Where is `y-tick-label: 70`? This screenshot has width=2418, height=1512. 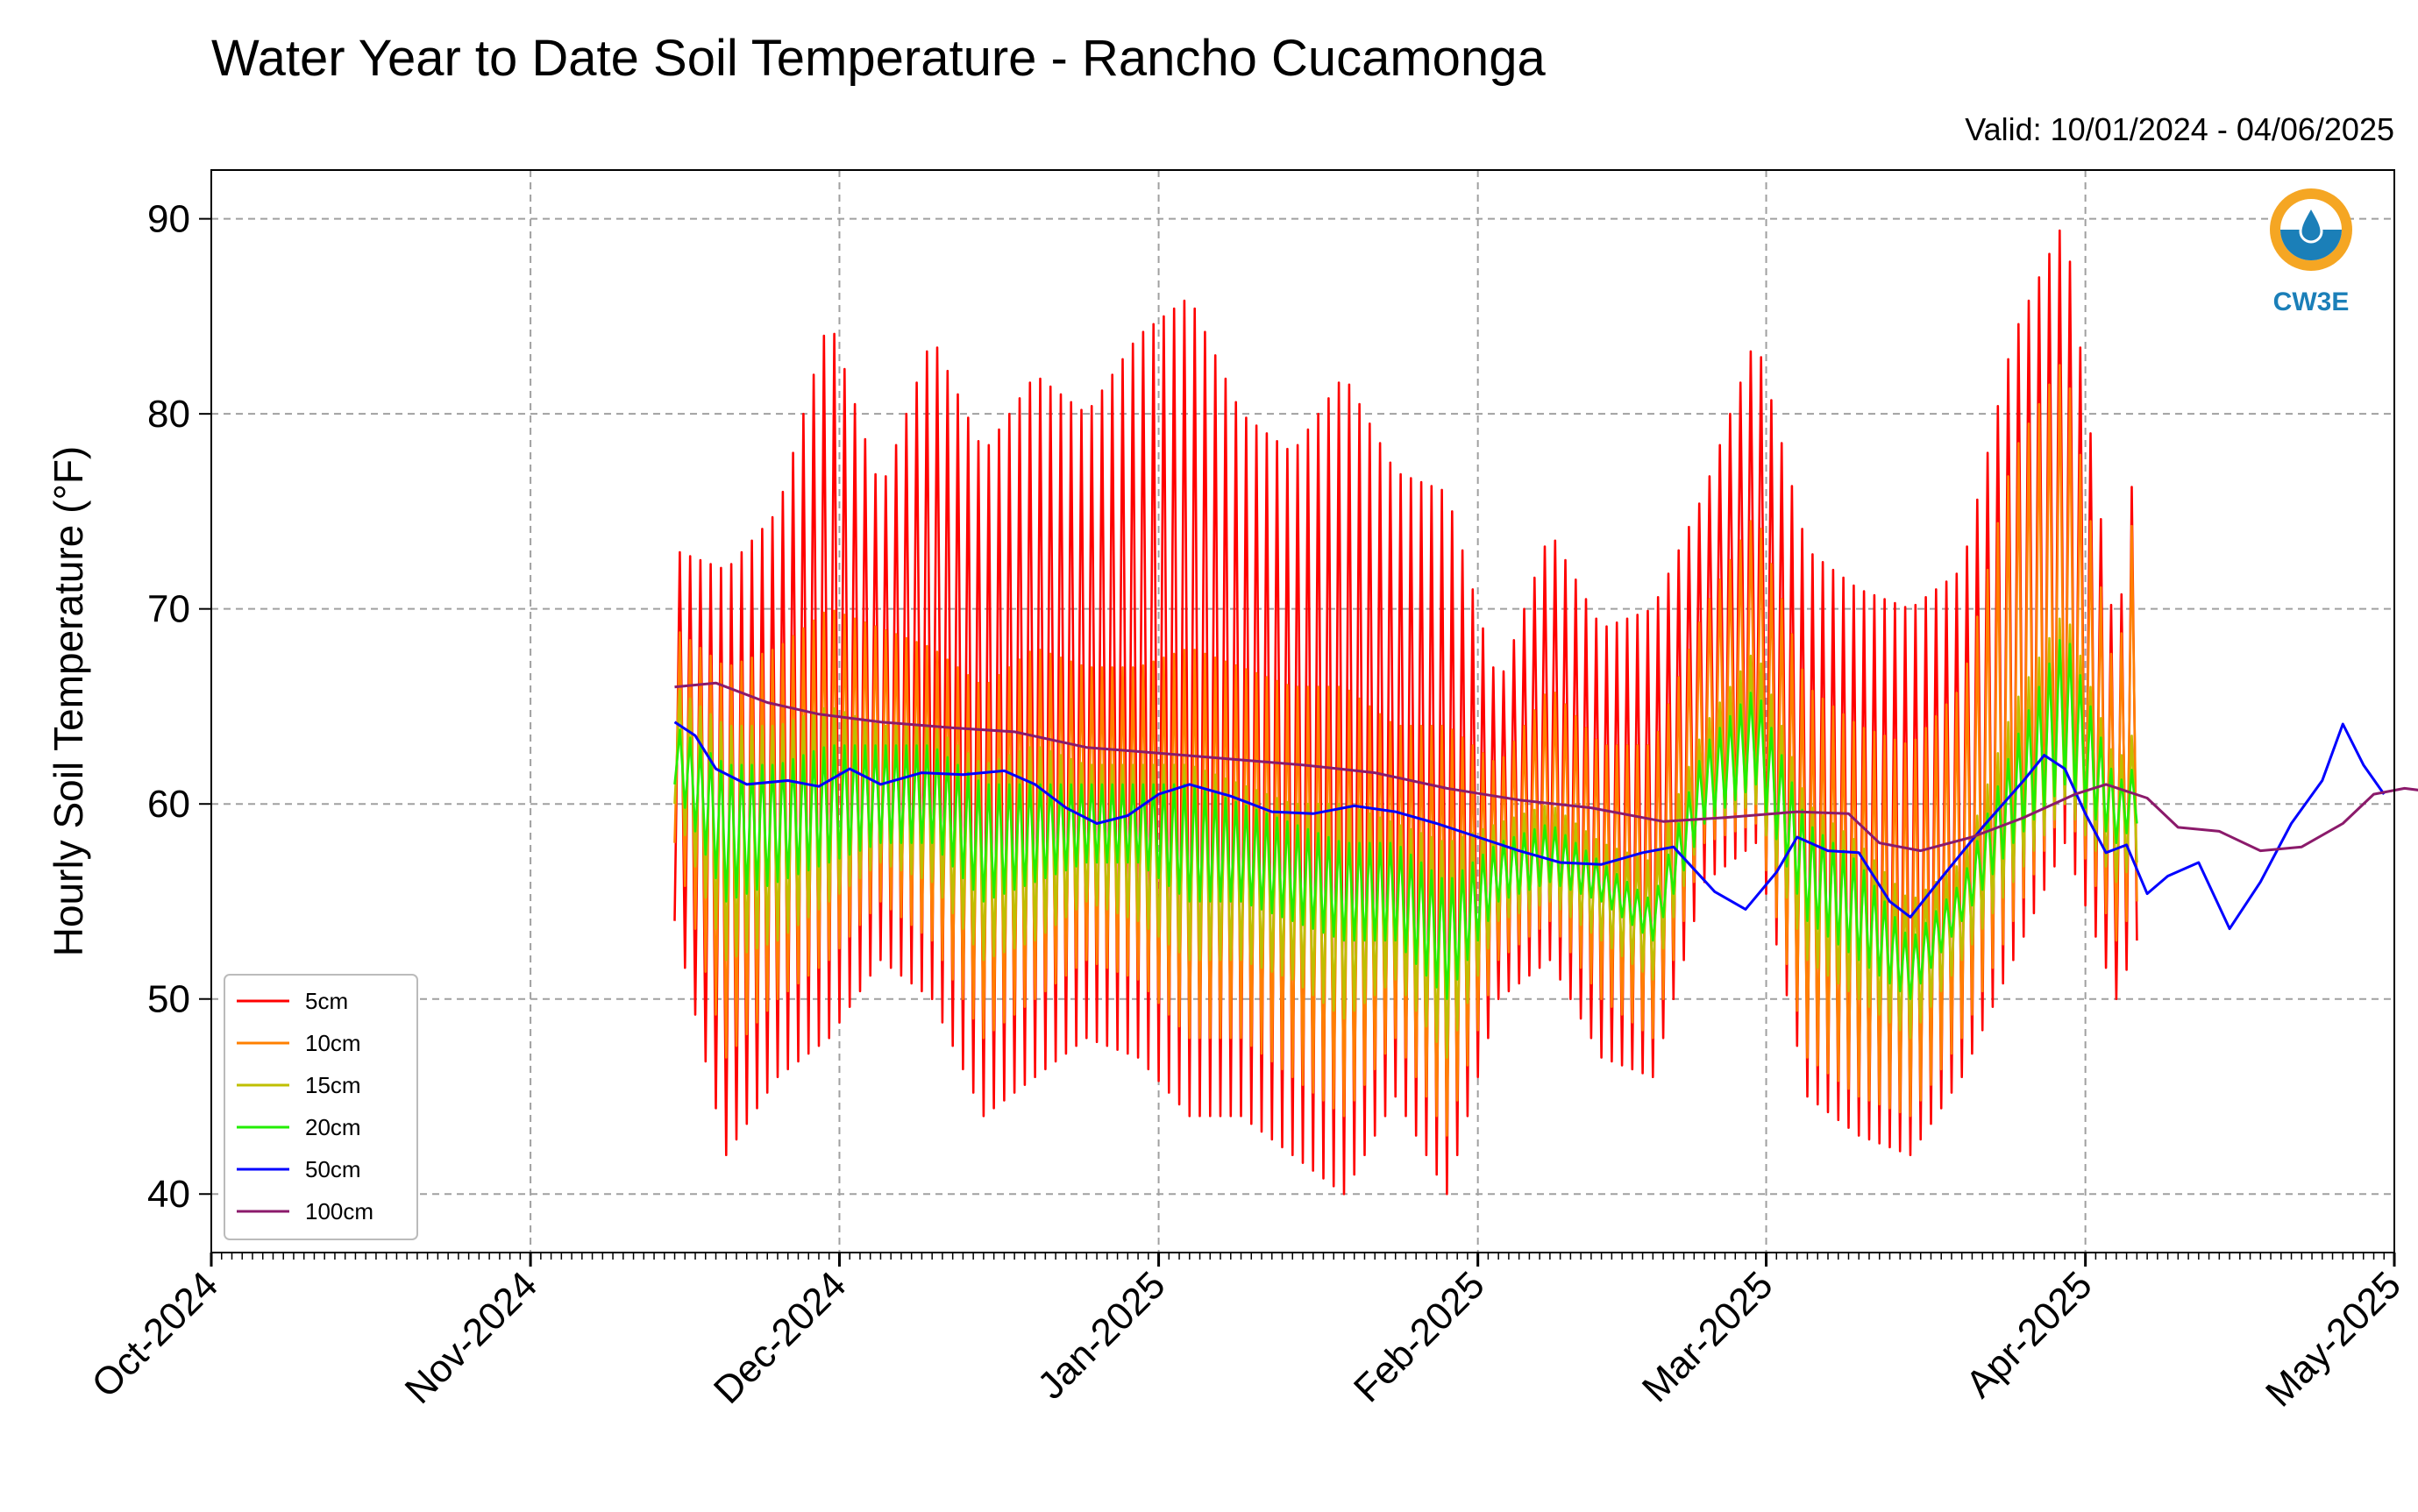
y-tick-label: 70 is located at coordinates (168, 609).